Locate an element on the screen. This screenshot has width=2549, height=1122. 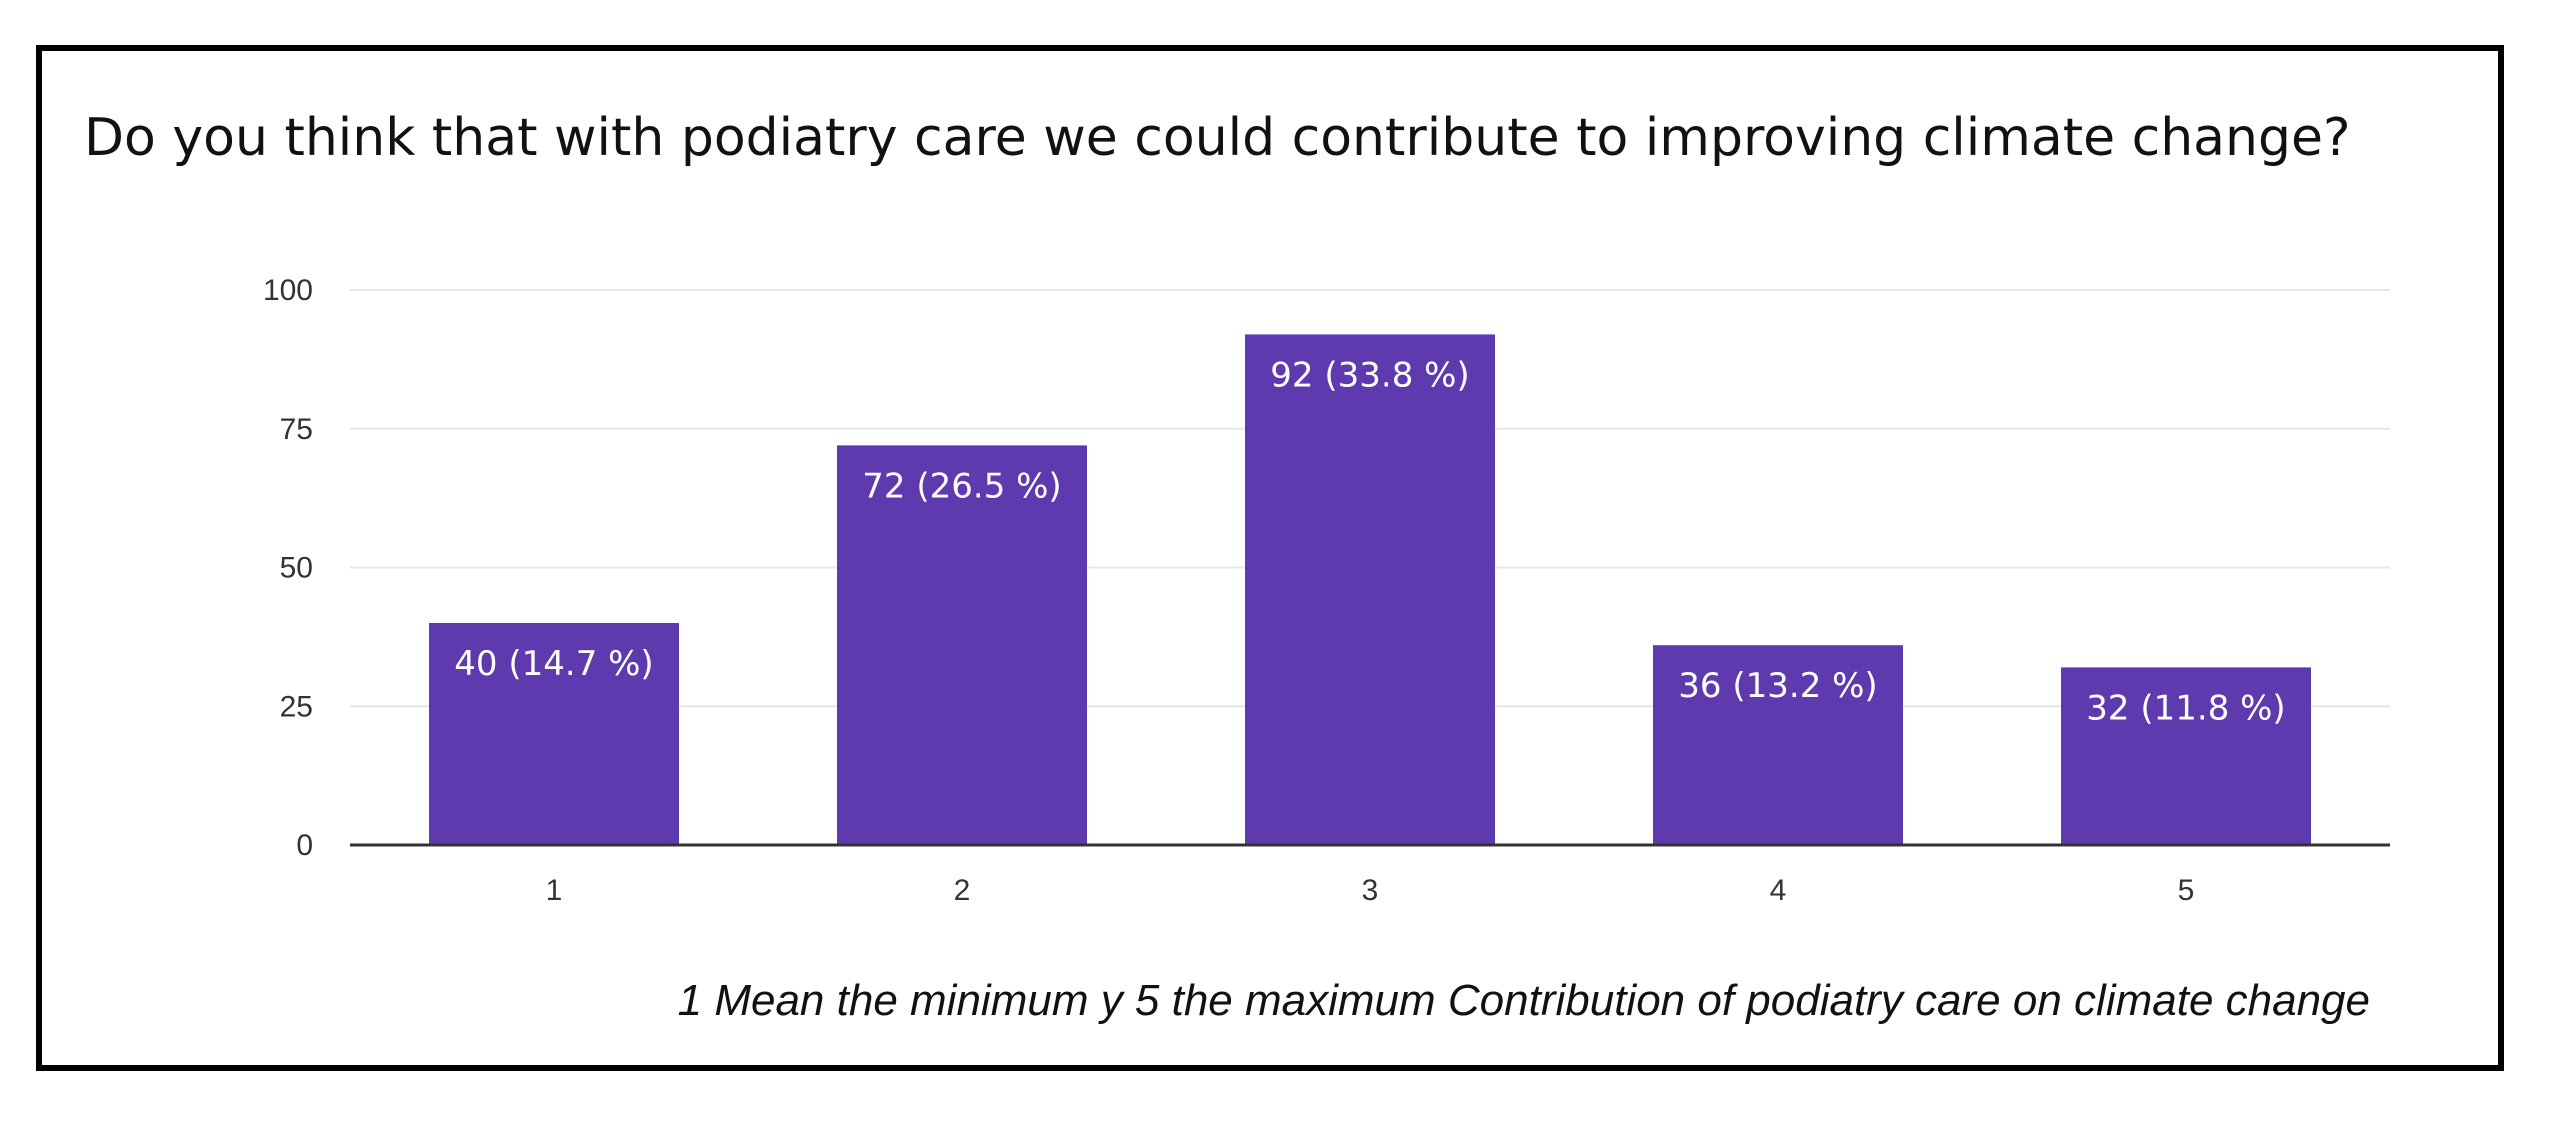
bar-data-label: 40 (14.7 %) is located at coordinates (553, 664).